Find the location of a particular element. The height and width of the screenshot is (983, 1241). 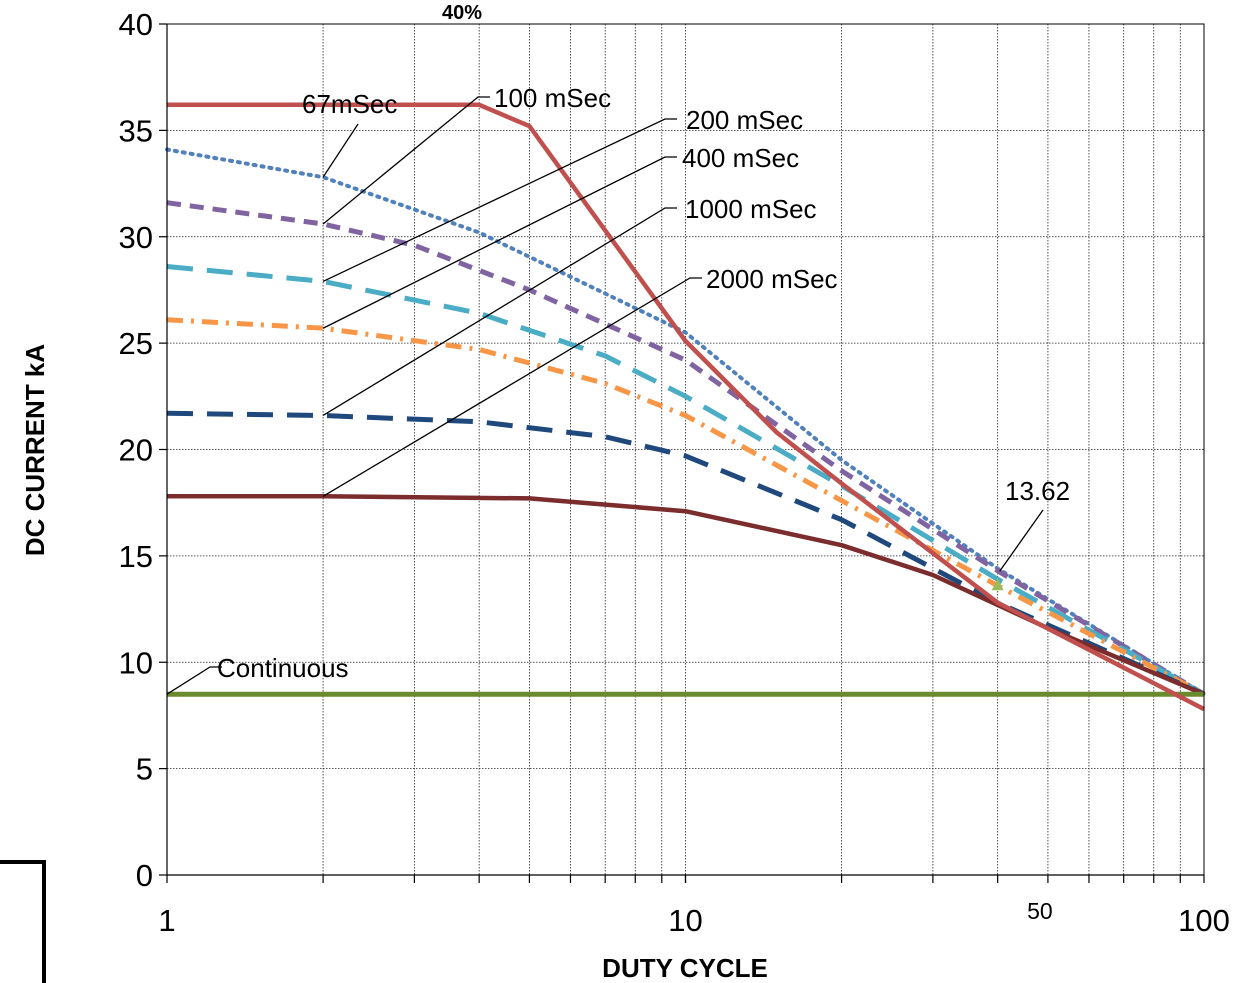

annotation-label: 2000 mSec is located at coordinates (772, 279).